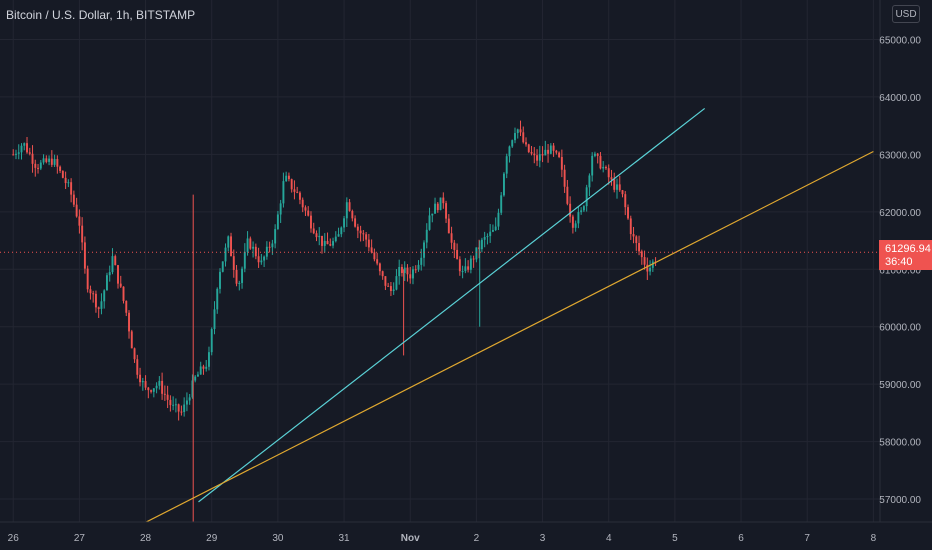 This screenshot has width=932, height=550. What do you see at coordinates (807, 538) in the screenshot?
I see `time-tick-label: 7` at bounding box center [807, 538].